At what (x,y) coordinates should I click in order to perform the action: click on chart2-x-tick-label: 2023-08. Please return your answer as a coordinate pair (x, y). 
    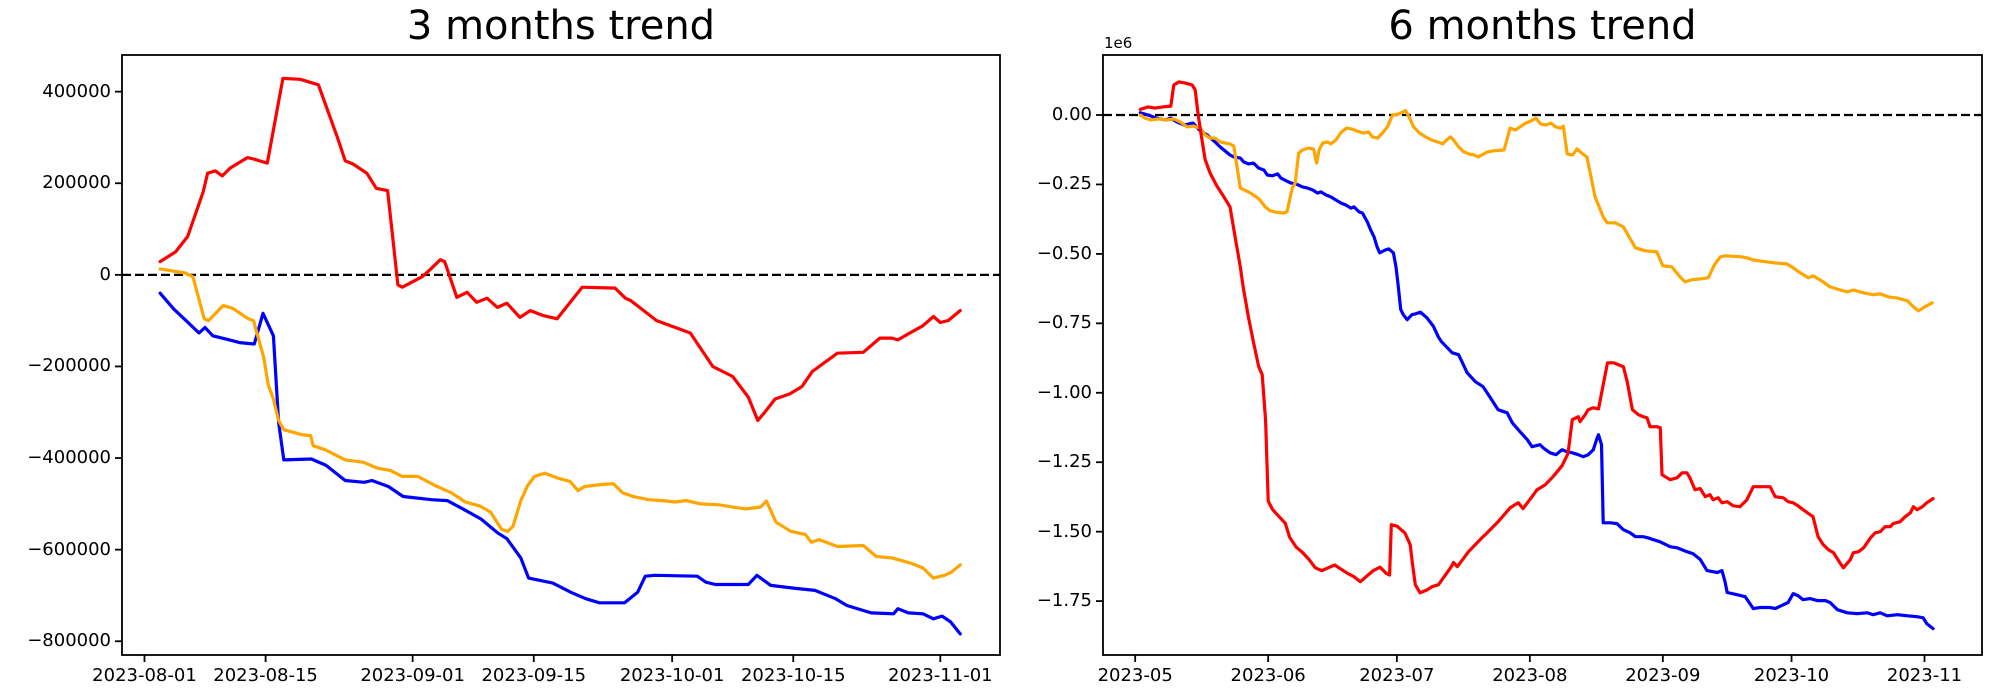
    Looking at the image, I should click on (1530, 675).